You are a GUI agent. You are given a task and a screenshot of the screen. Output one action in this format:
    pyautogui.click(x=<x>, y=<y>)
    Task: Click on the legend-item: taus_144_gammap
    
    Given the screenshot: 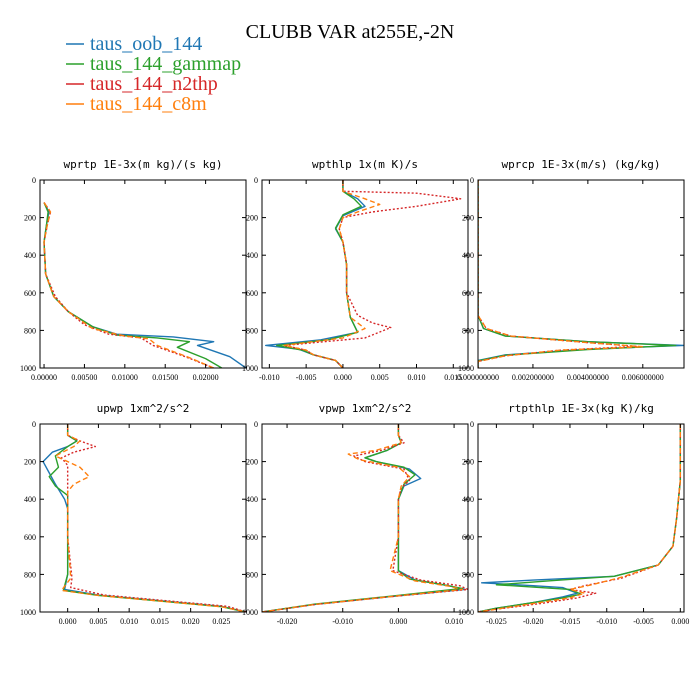 What is the action you would take?
    pyautogui.click(x=153, y=64)
    